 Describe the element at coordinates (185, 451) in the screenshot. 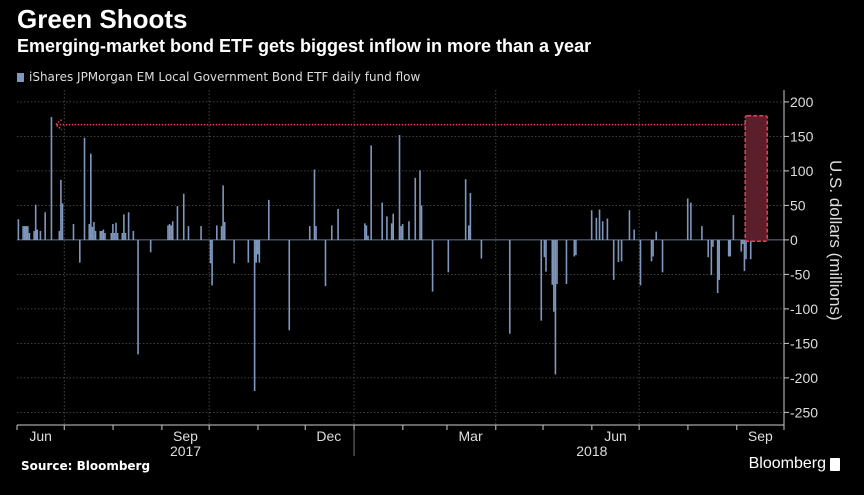

I see `year-label: 2017` at that location.